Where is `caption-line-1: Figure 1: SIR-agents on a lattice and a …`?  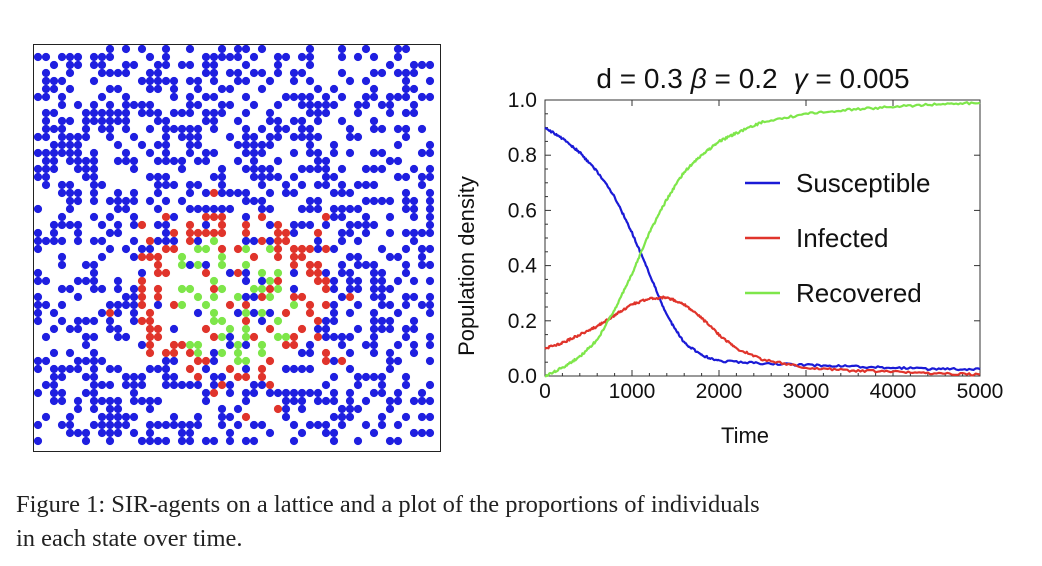 caption-line-1: Figure 1: SIR-agents on a lattice and a … is located at coordinates (388, 504).